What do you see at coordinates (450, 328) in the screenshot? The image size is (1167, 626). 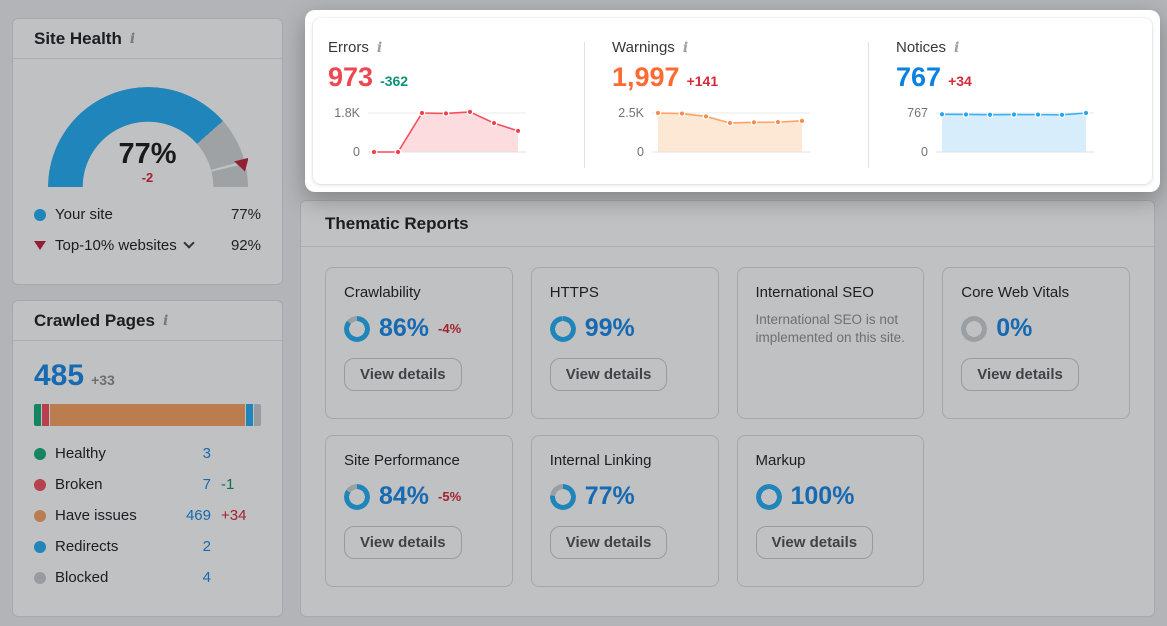 I see `report-score-delta: -4%` at bounding box center [450, 328].